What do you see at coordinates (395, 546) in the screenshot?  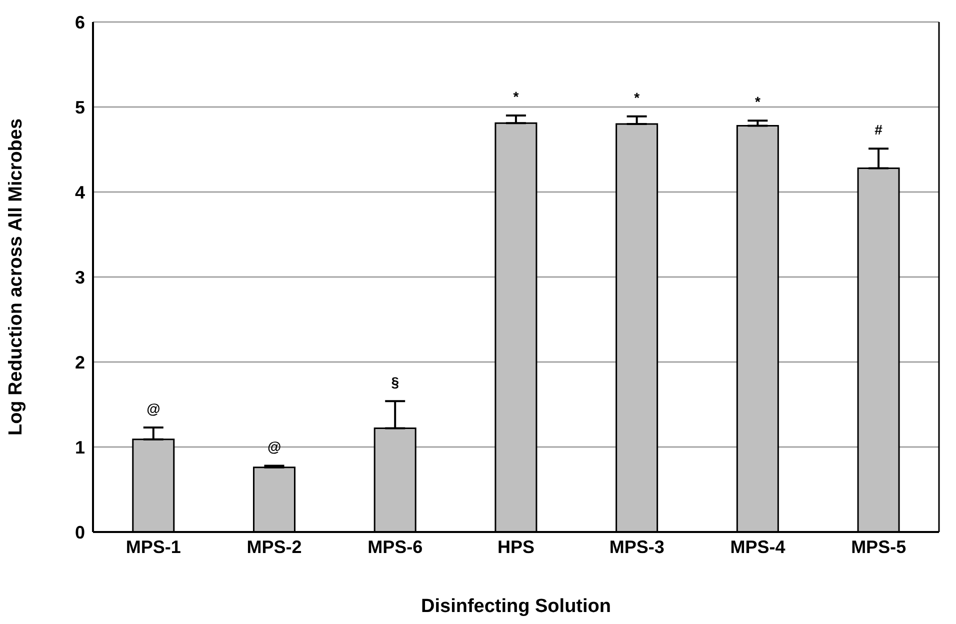 I see `x-tick-label: MPS-6` at bounding box center [395, 546].